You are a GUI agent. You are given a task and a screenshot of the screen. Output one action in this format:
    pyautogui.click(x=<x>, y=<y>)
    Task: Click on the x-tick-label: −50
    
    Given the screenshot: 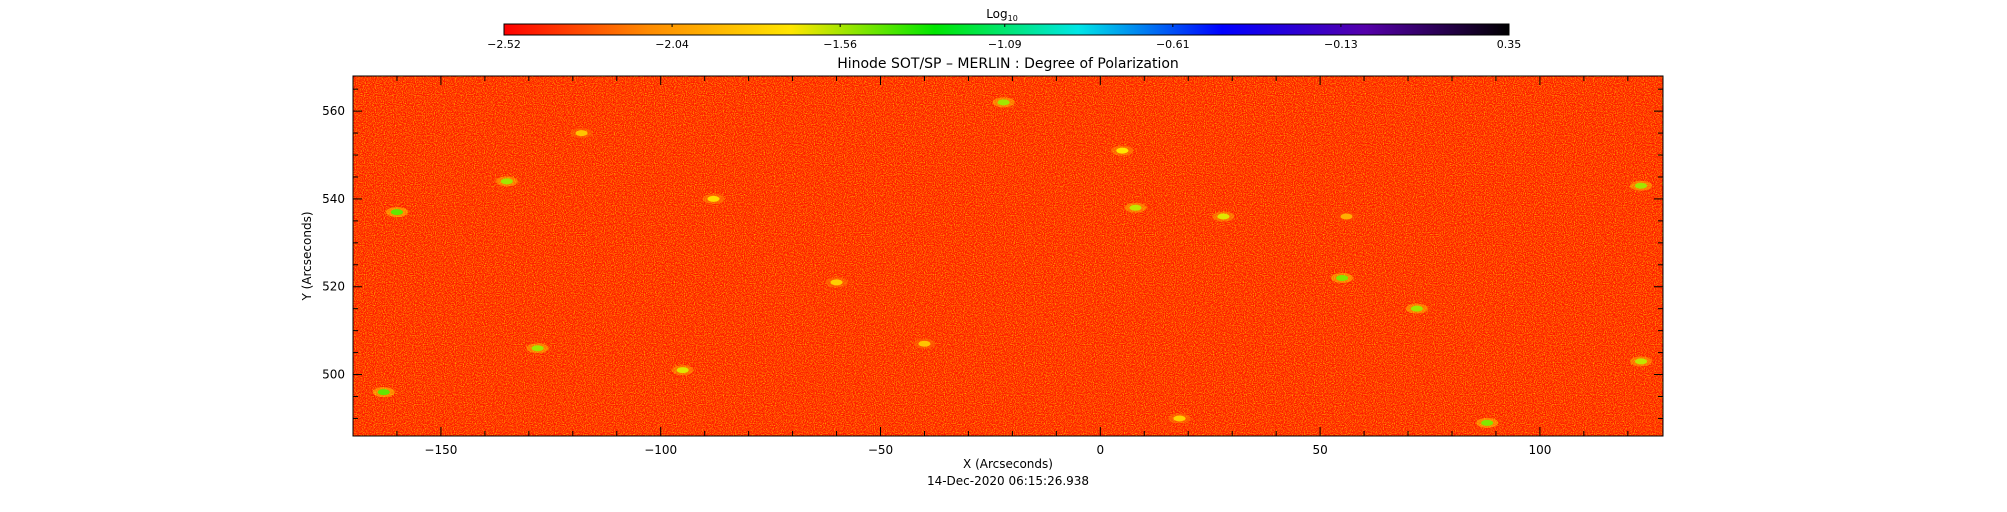 What is the action you would take?
    pyautogui.click(x=880, y=450)
    